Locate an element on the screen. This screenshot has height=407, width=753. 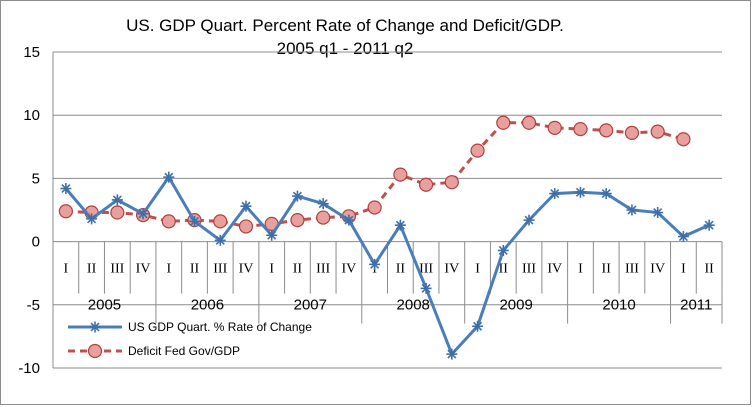
year-label: 2007 is located at coordinates (310, 305).